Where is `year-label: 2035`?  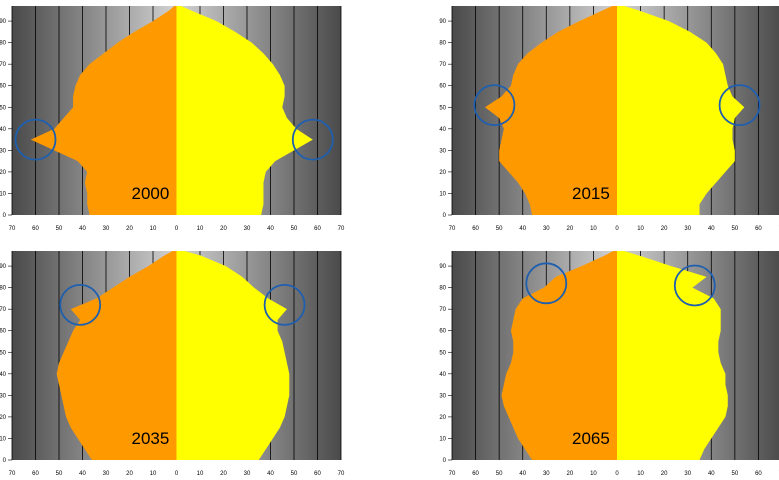 year-label: 2035 is located at coordinates (151, 438).